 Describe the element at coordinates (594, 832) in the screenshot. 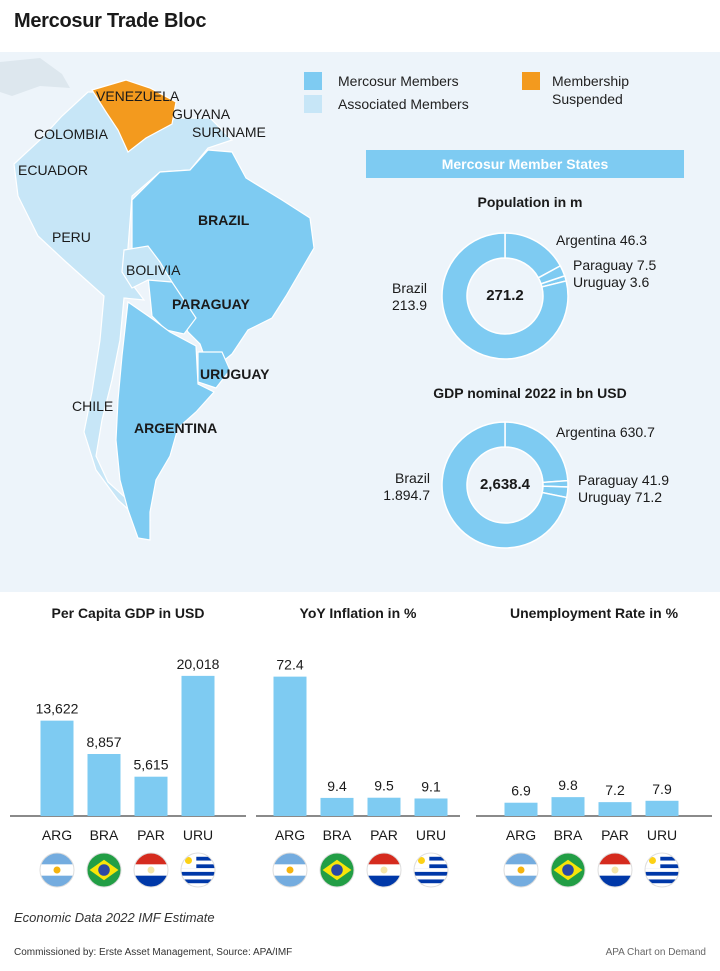

I see `unemployment-chart: 6.9 ARG 9.8 BRA 7.2 PAR 7.9 URU` at that location.